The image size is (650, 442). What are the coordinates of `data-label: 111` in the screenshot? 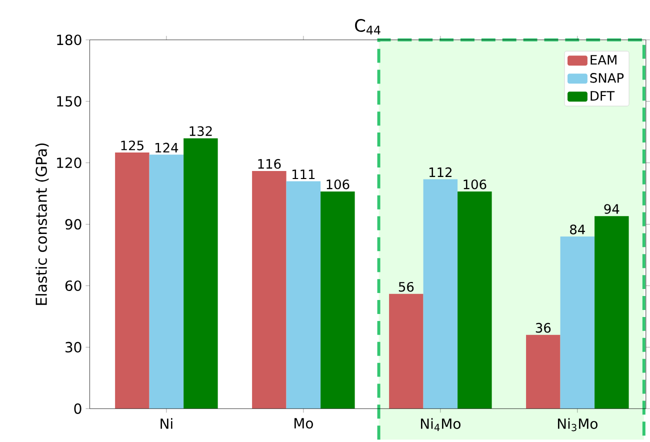 It's located at (303, 175).